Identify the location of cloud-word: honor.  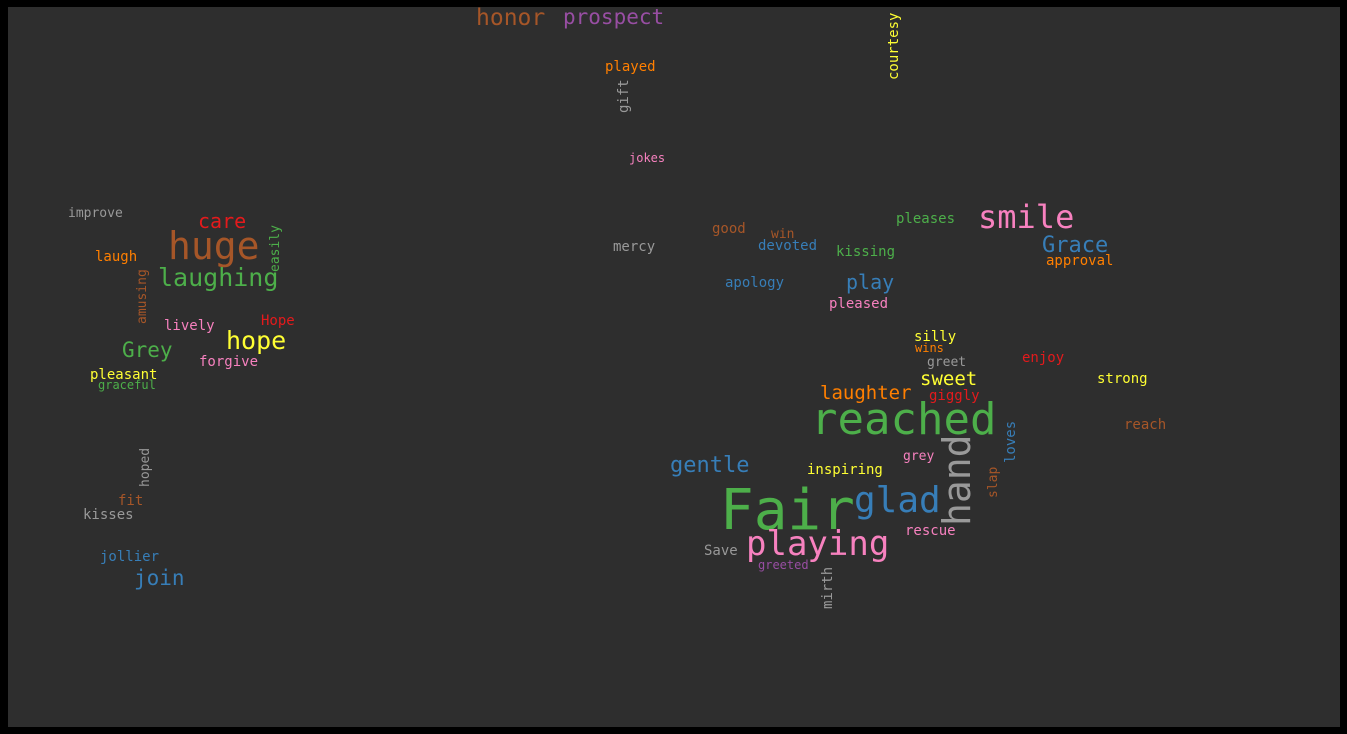
(511, 19).